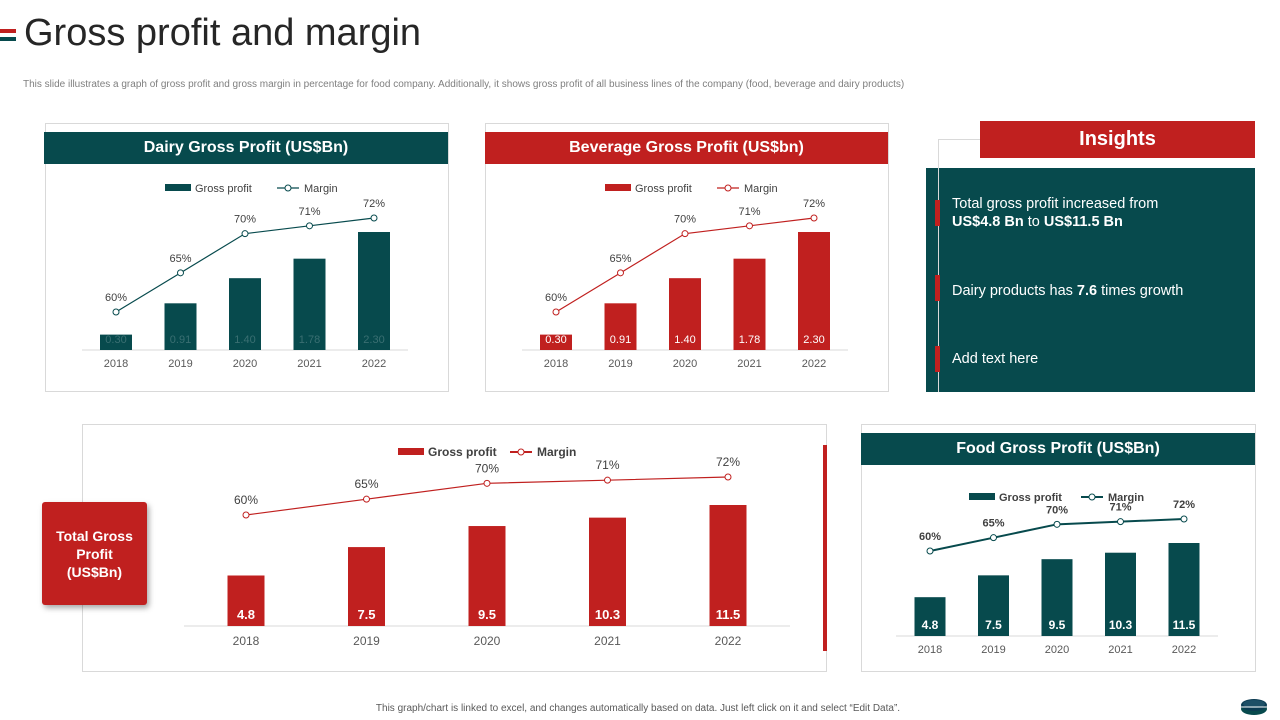 Image resolution: width=1280 pixels, height=720 pixels. I want to click on insight-1-to-word: to, so click(1033, 222).